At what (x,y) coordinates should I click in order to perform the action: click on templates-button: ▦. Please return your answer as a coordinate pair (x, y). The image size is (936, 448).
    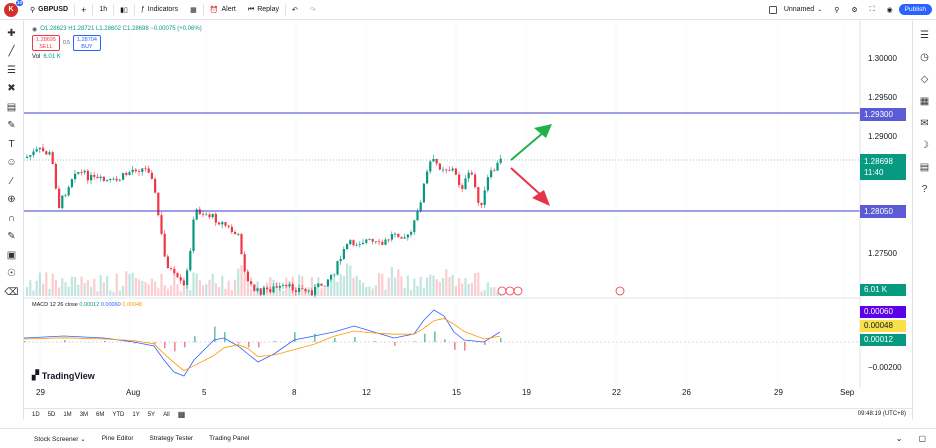
    Looking at the image, I should click on (193, 10).